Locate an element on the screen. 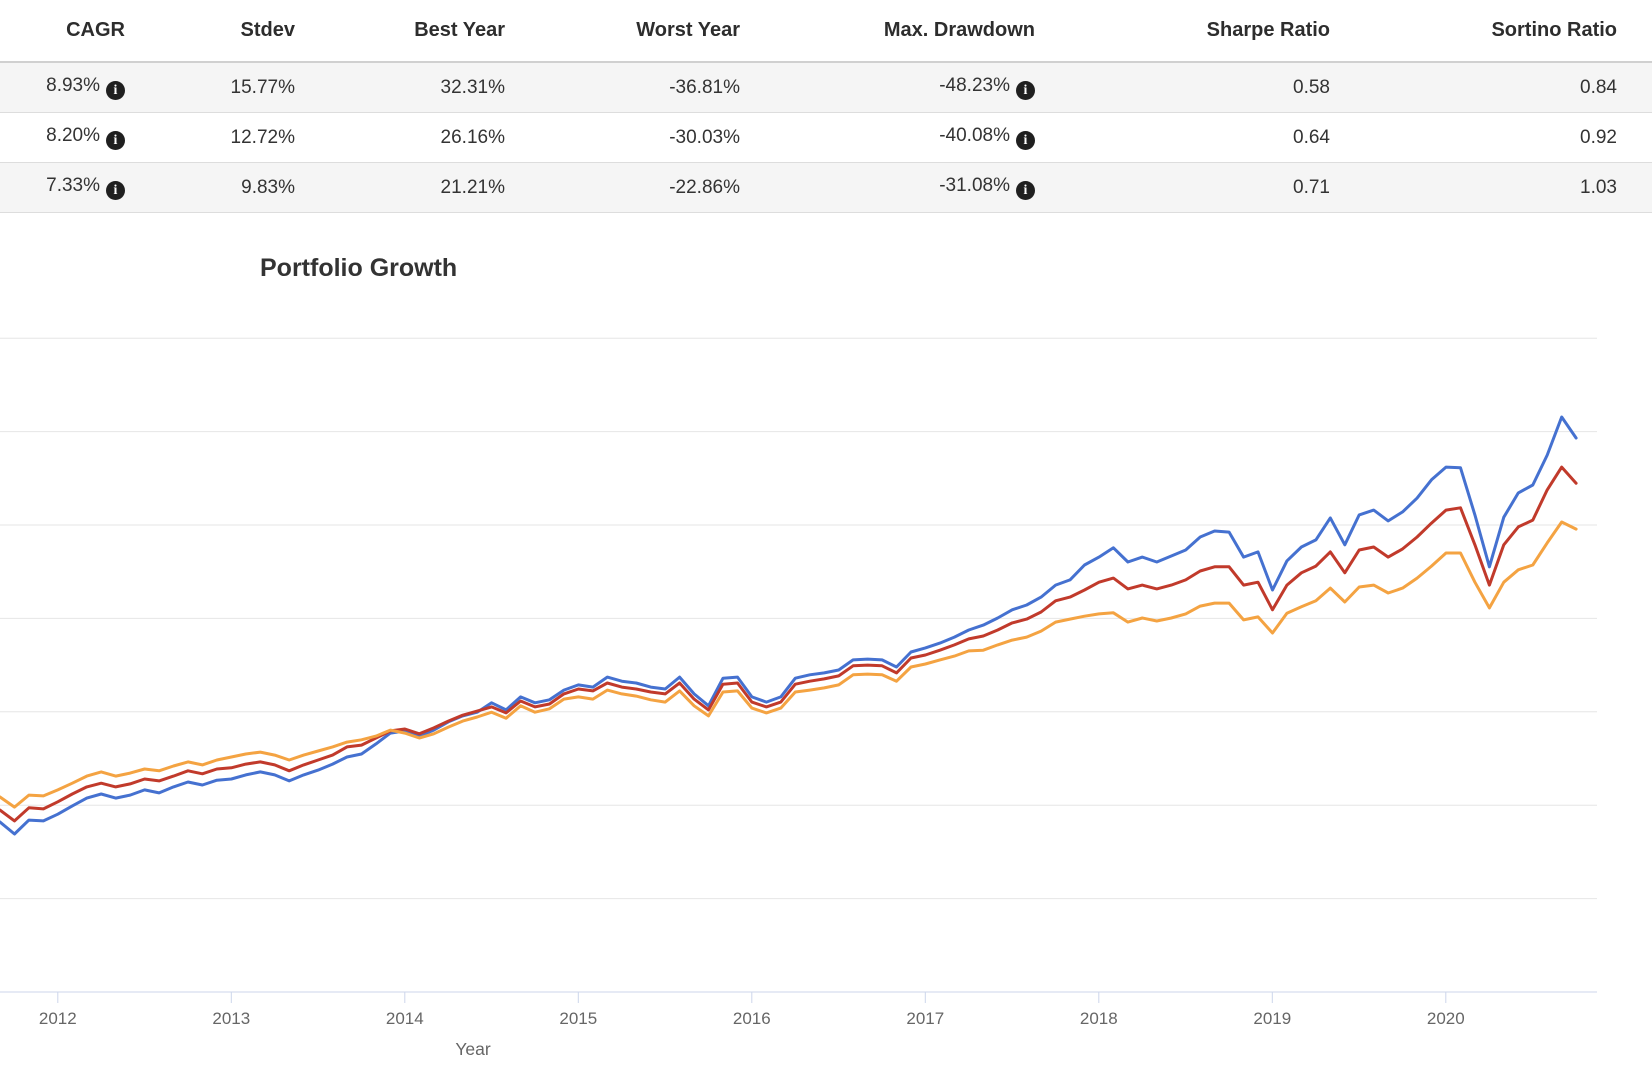  max-drawdown-cell: -31.08% i is located at coordinates (922, 188).